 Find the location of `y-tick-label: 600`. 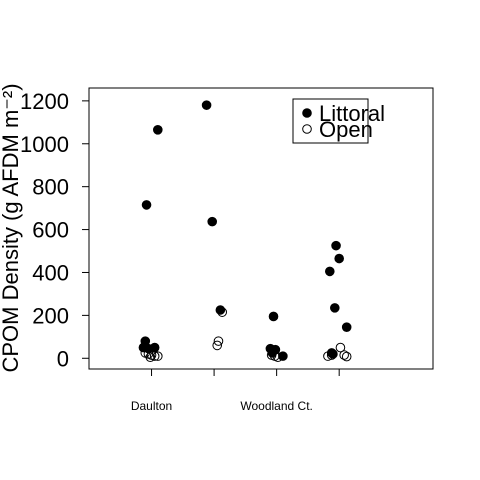

y-tick-label: 600 is located at coordinates (50, 230).